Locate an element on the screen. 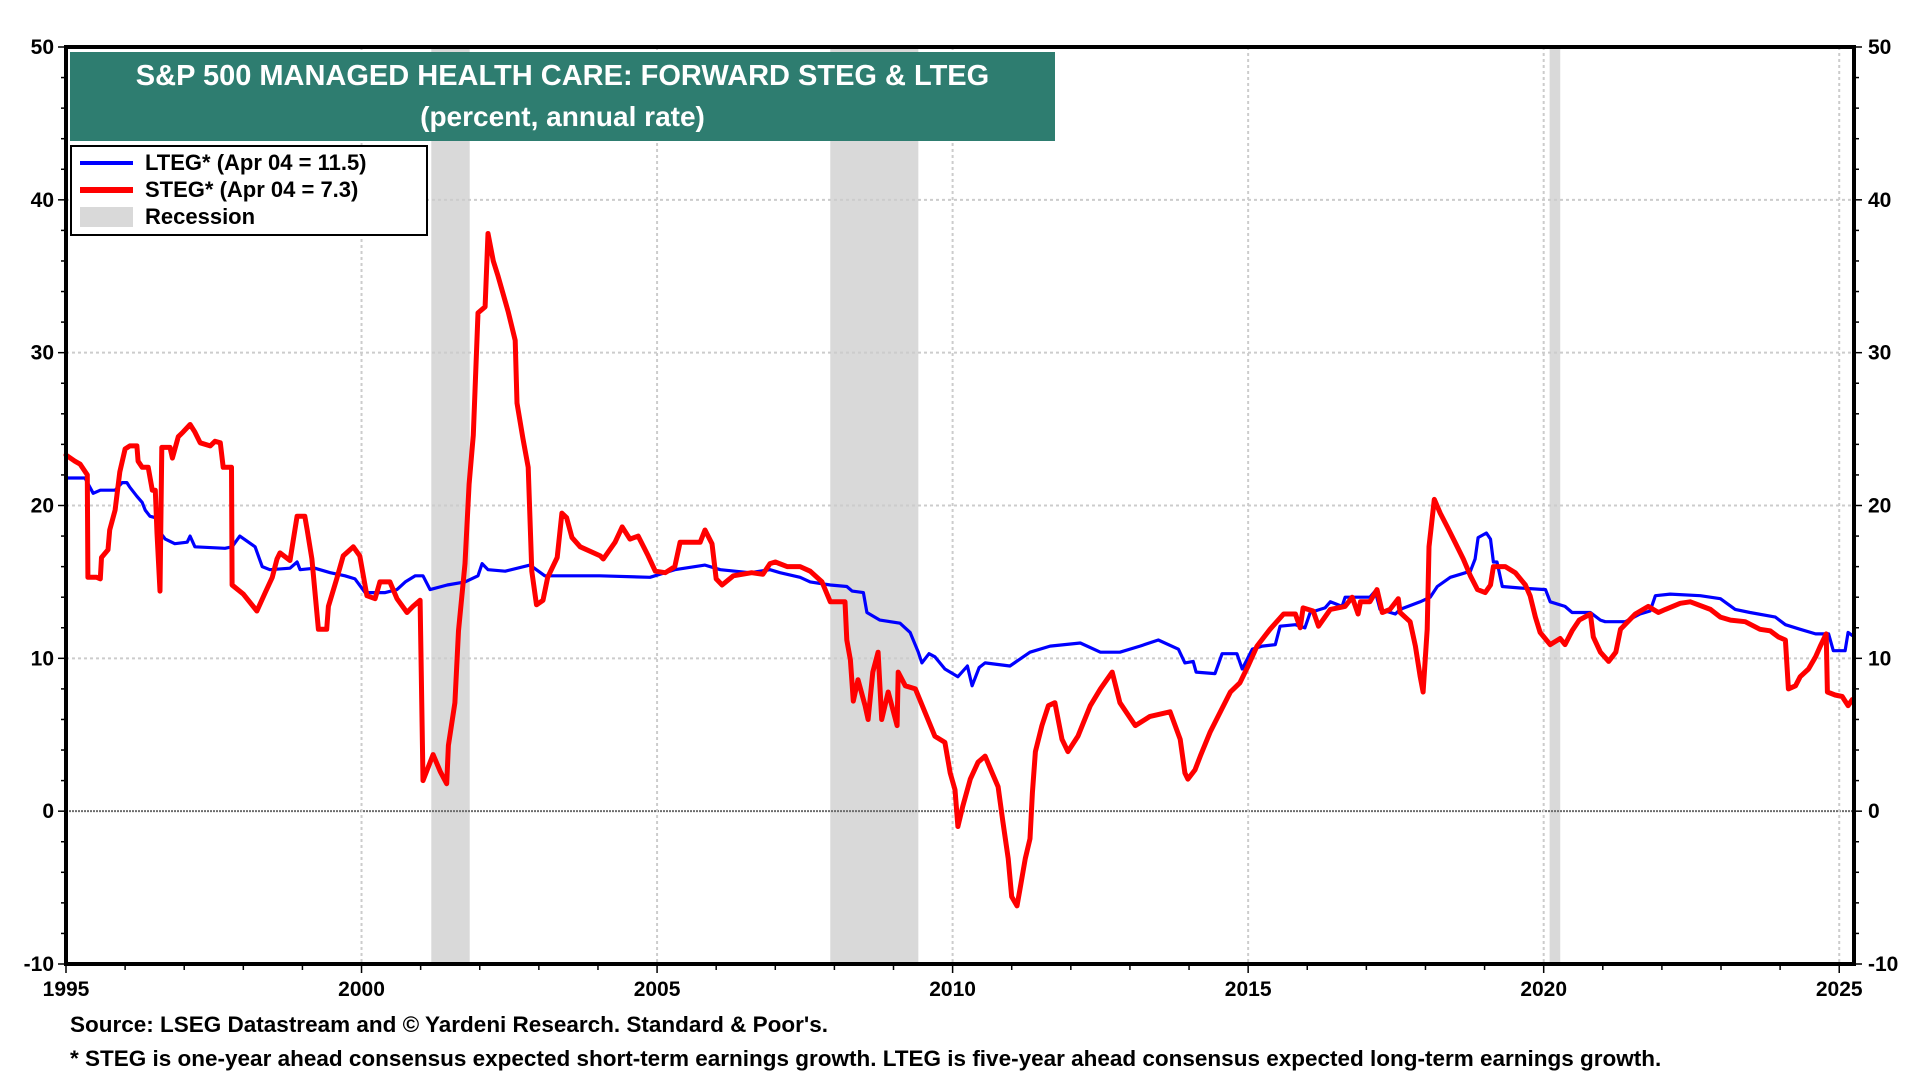 The height and width of the screenshot is (1080, 1920). legend-swatch-lteg is located at coordinates (106, 162).